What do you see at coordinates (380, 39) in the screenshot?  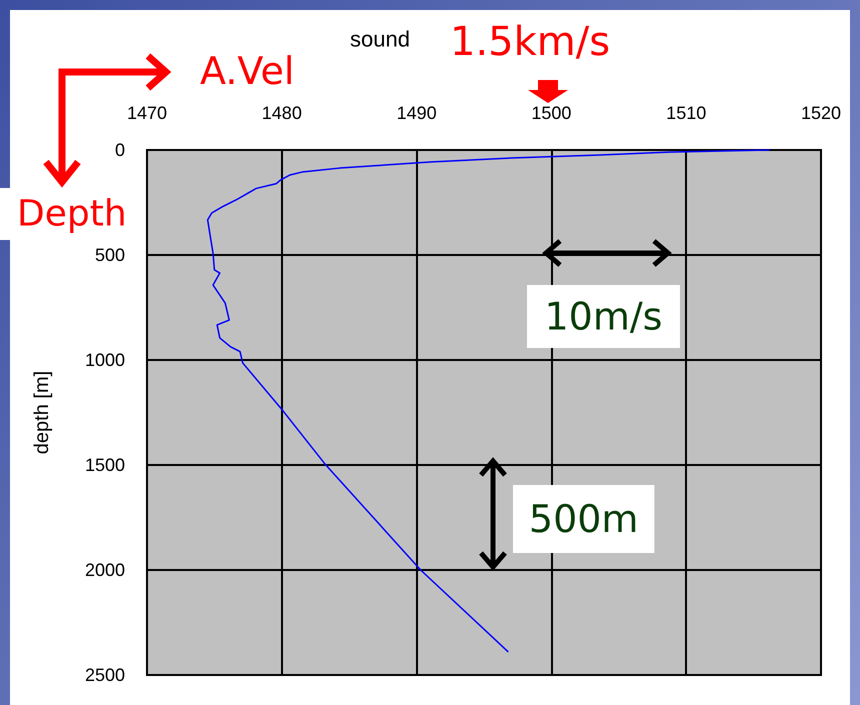 I see `x-axis-title: sound` at bounding box center [380, 39].